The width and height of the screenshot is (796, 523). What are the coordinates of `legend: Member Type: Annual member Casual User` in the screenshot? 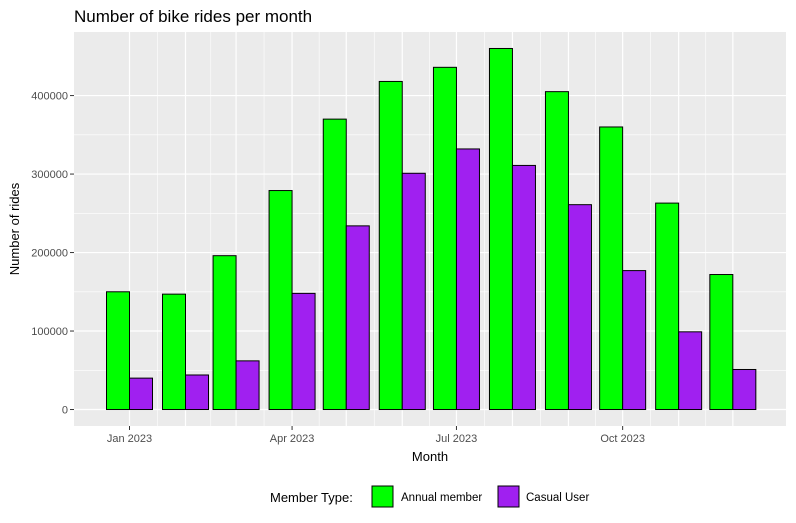 It's located at (429, 496).